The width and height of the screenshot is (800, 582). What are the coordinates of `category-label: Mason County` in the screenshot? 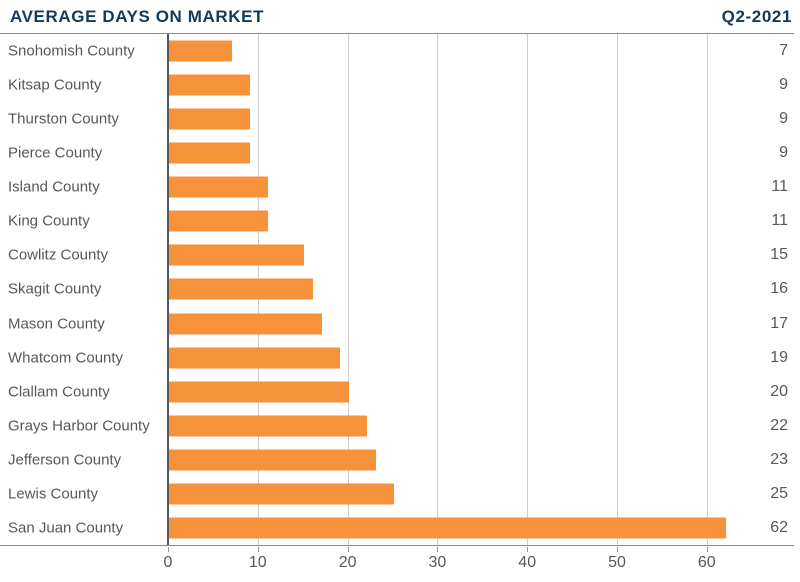 It's located at (56, 324).